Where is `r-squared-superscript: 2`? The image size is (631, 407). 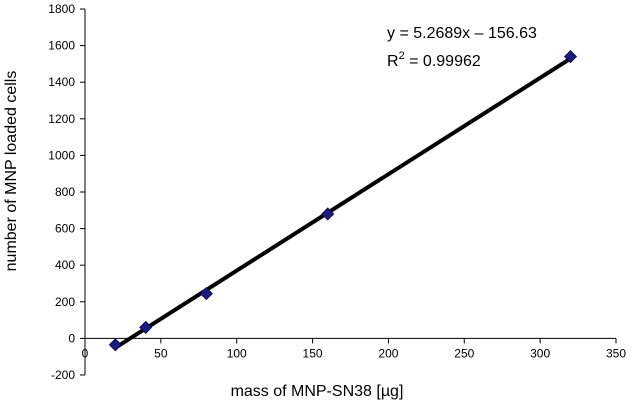
r-squared-superscript: 2 is located at coordinates (402, 56).